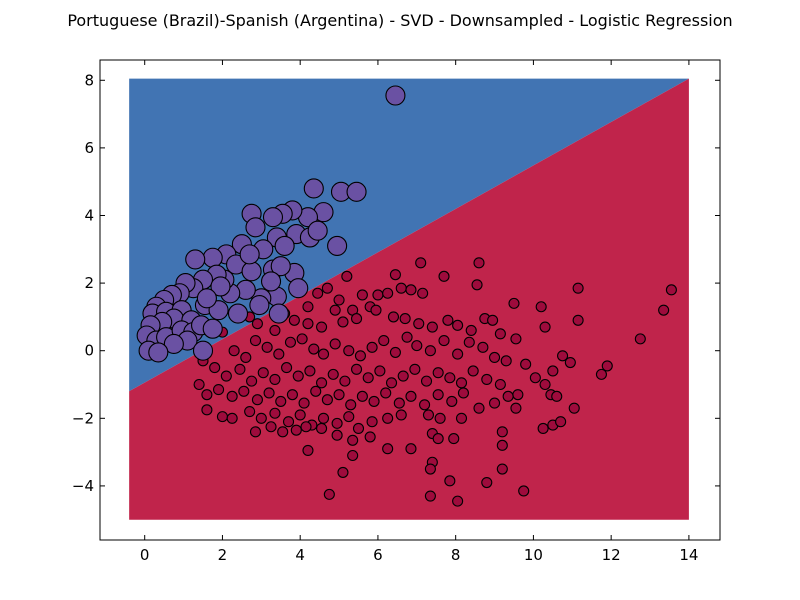  Describe the element at coordinates (89, 148) in the screenshot. I see `y-tick-label: 6` at that location.